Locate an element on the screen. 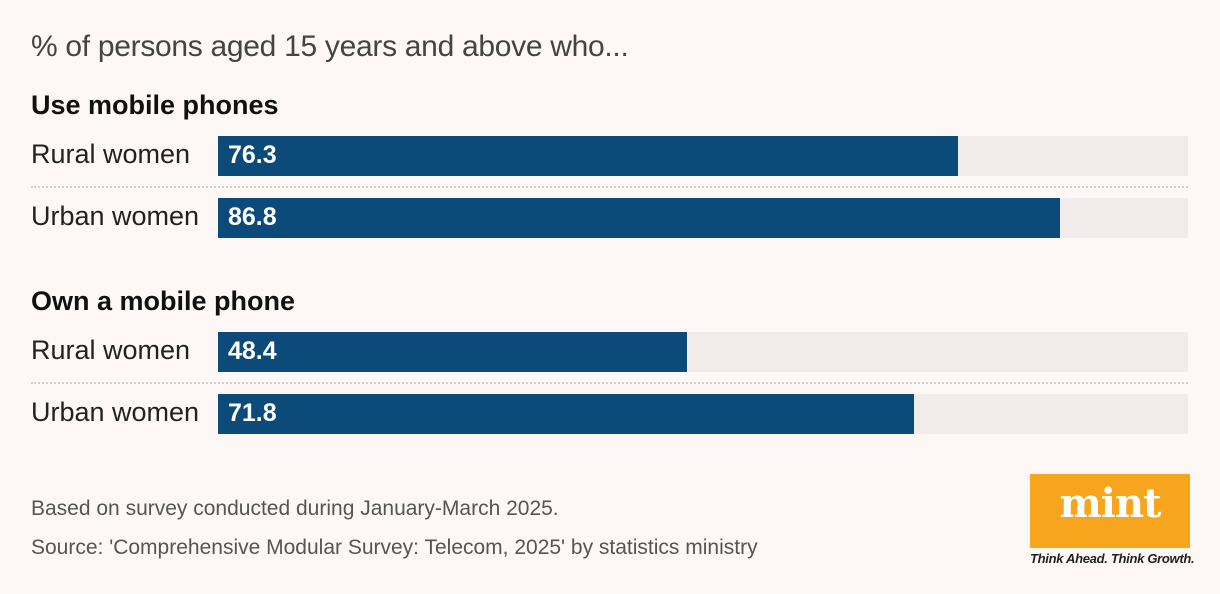  bar-use-rural: 76.3 is located at coordinates (588, 156).